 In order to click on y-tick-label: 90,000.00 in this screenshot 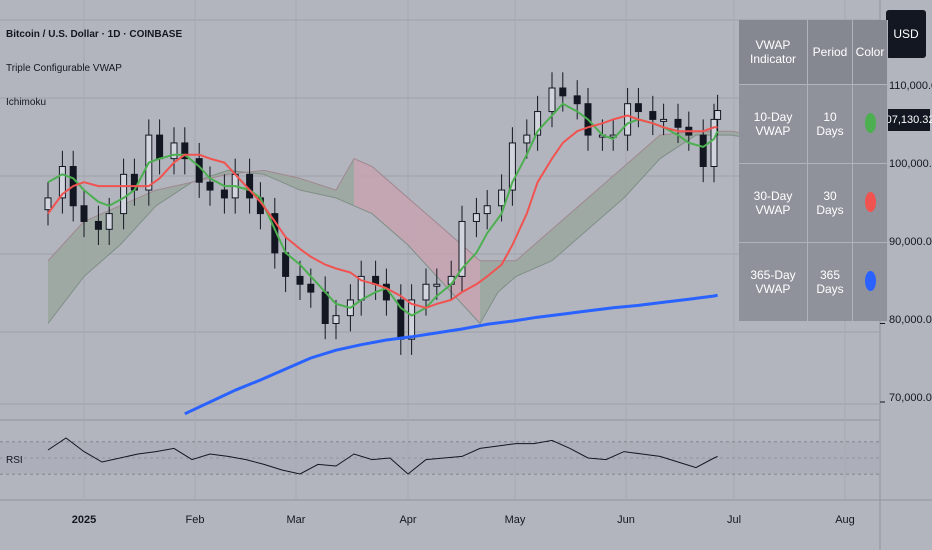, I will do `click(910, 242)`.